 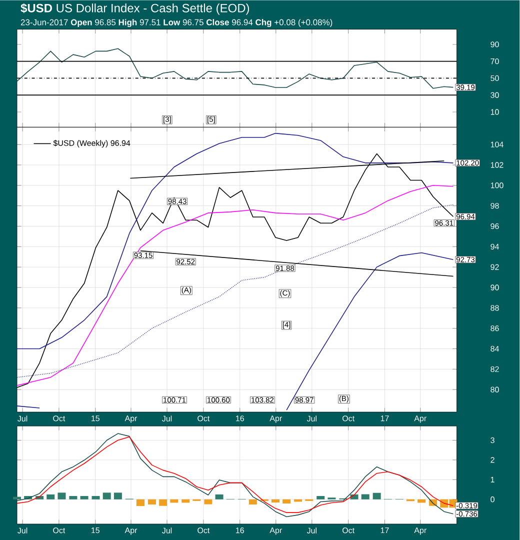 What do you see at coordinates (176, 23) in the screenshot?
I see `text: 23-Jun-2017 Open 96.85 High 97.51 Low 96.75 Close 96.94 Chg +0.08 (+0.08%)` at bounding box center [176, 23].